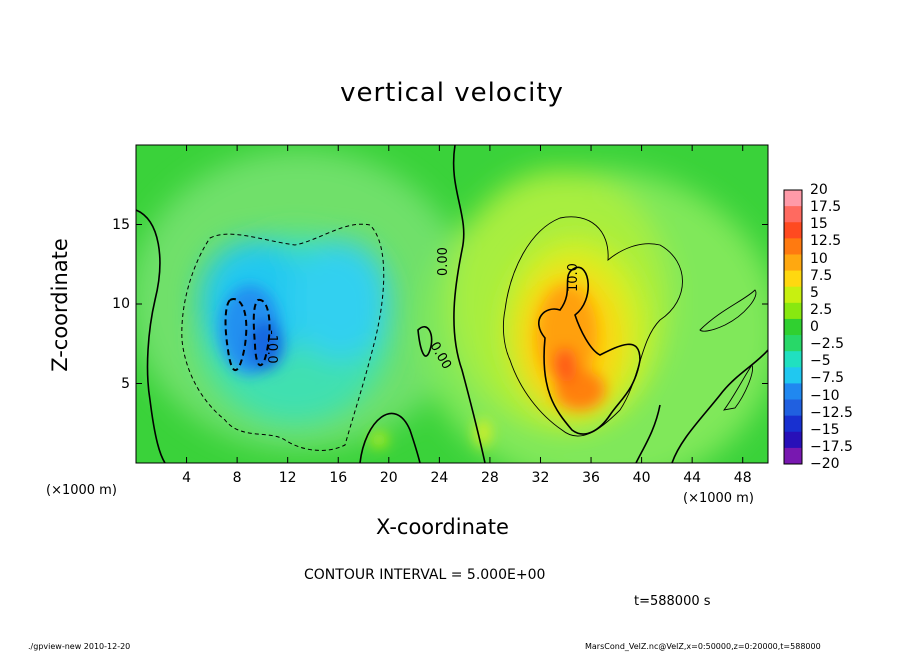  Describe the element at coordinates (187, 478) in the screenshot. I see `x-tick-label: 4` at that location.